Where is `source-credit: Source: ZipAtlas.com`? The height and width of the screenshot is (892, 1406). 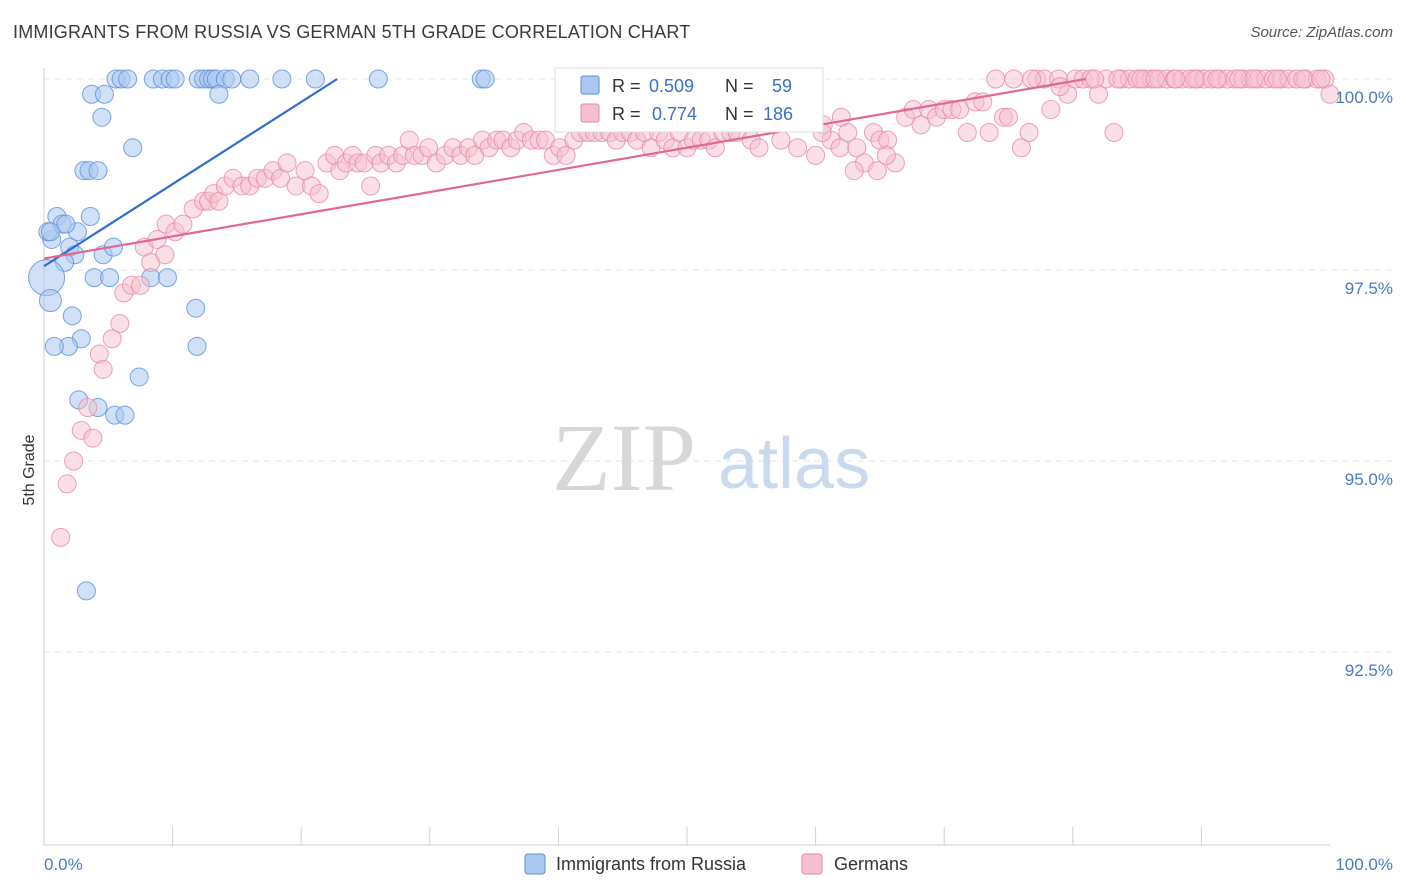
source-credit: Source: ZipAtlas.com is located at coordinates (1321, 32).